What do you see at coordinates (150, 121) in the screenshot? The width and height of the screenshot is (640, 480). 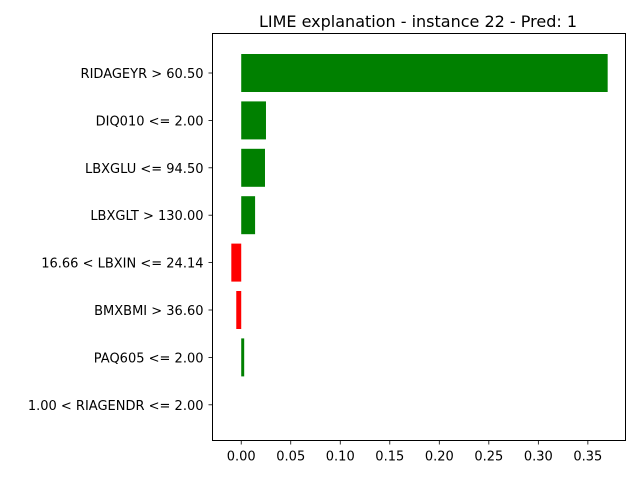 I see `y-tick-label-1: DIQ010 <= 2.00` at bounding box center [150, 121].